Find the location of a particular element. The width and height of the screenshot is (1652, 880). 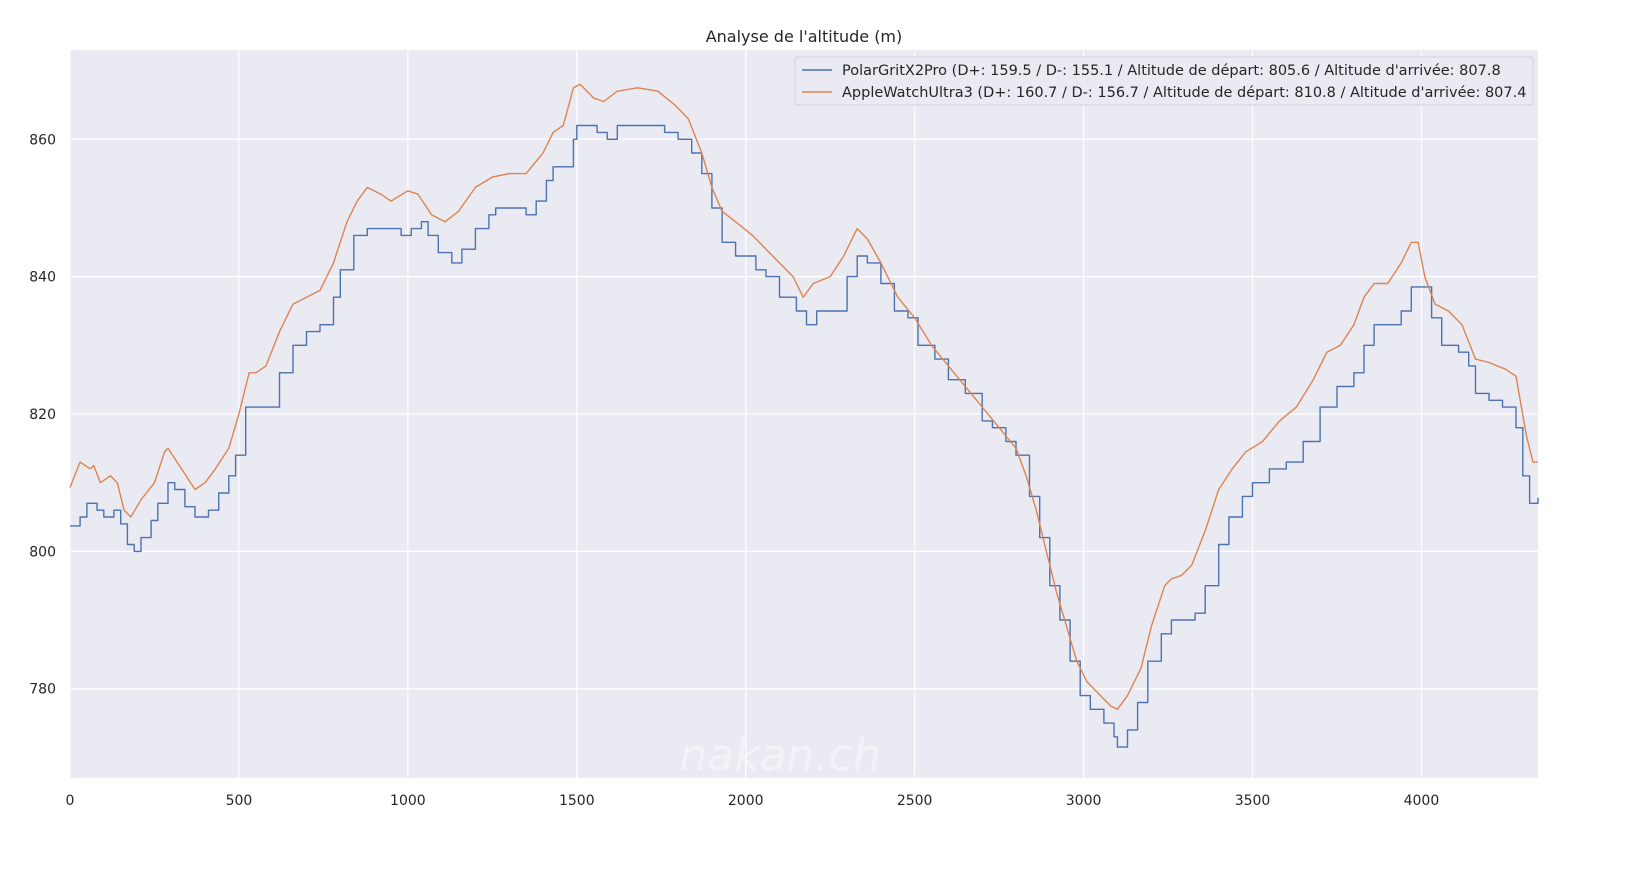

watermark: nakan.ch is located at coordinates (779, 755).